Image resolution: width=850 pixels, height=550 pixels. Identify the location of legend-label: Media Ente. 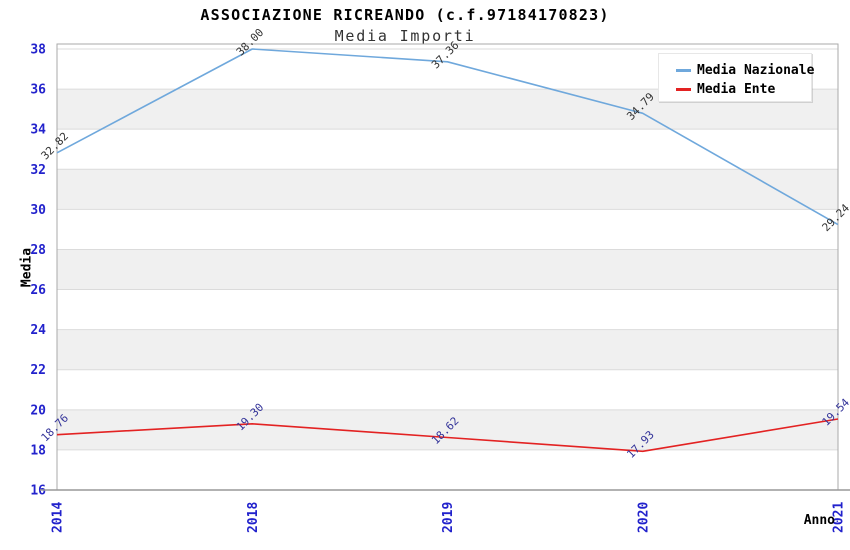
(736, 89).